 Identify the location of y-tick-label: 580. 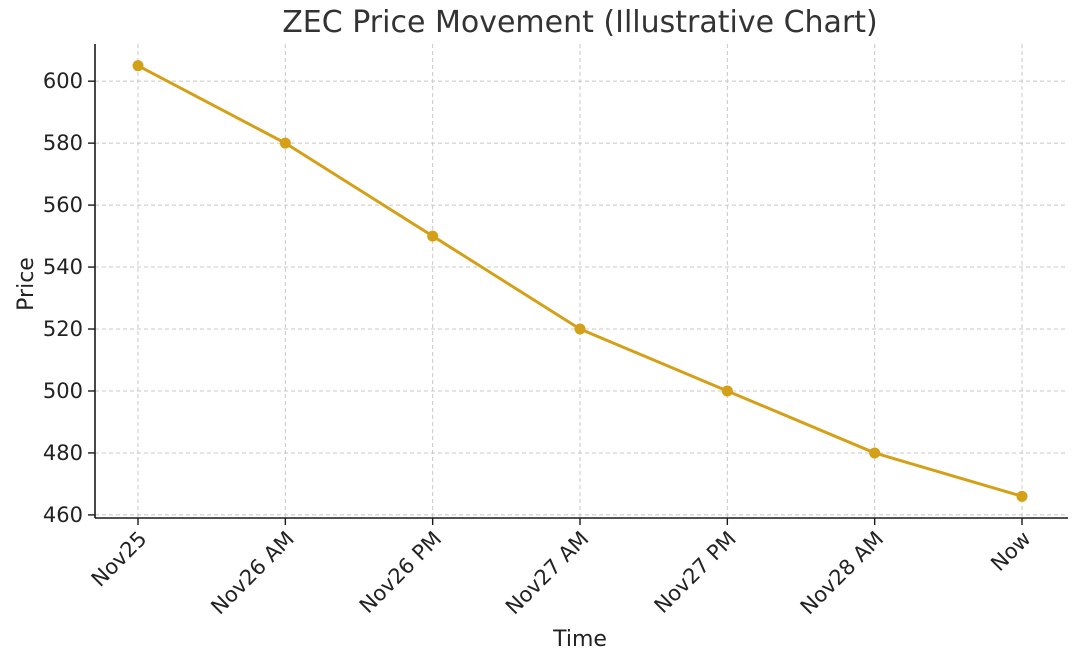
(63, 143).